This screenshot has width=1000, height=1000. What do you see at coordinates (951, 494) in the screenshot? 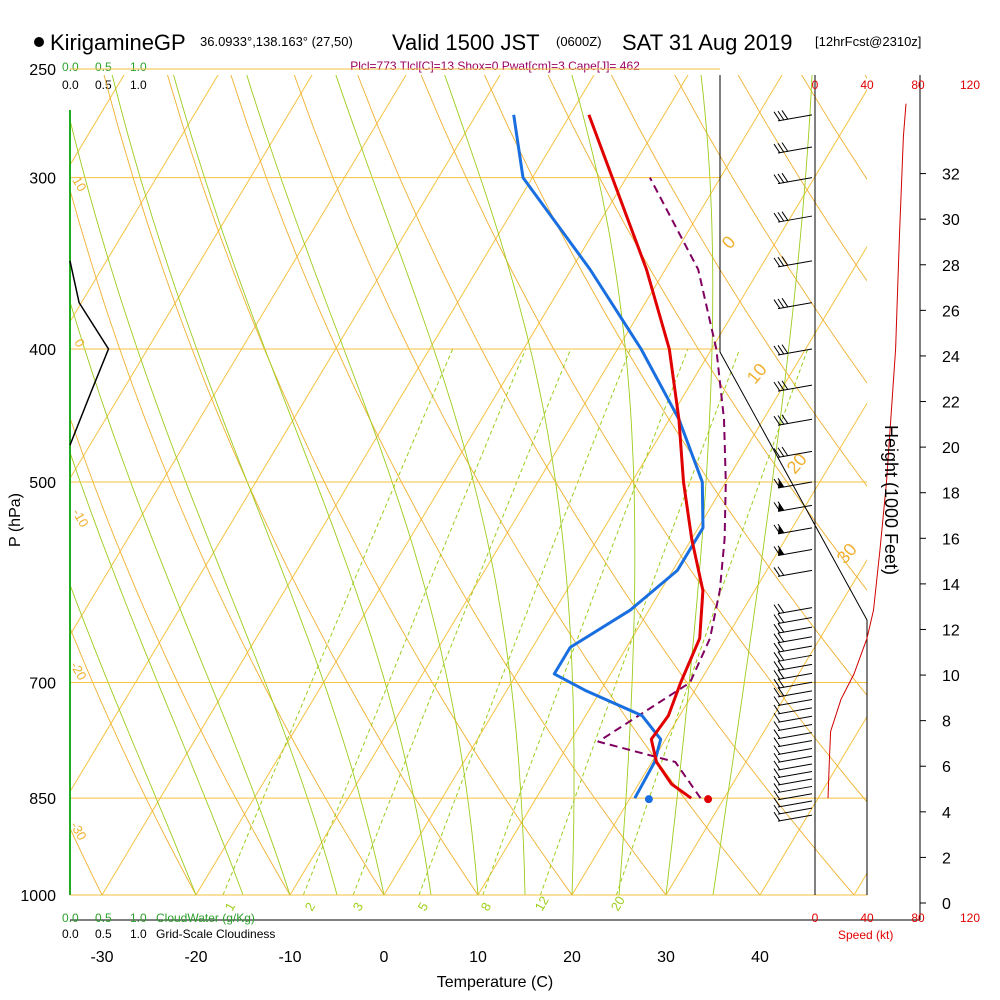
I see `height-tick-label: 18` at bounding box center [951, 494].